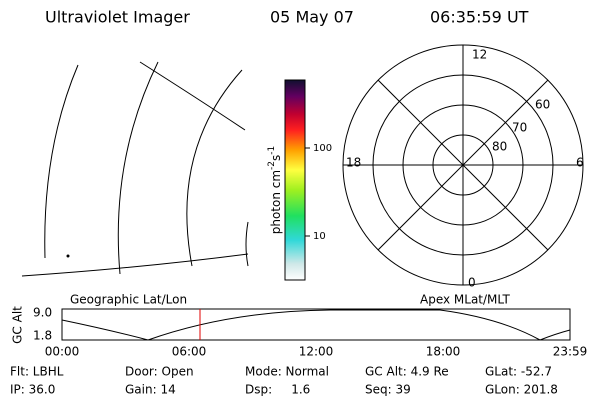  I want to click on colorbar: 100 10 photon cm-2s-1, so click(299, 180).